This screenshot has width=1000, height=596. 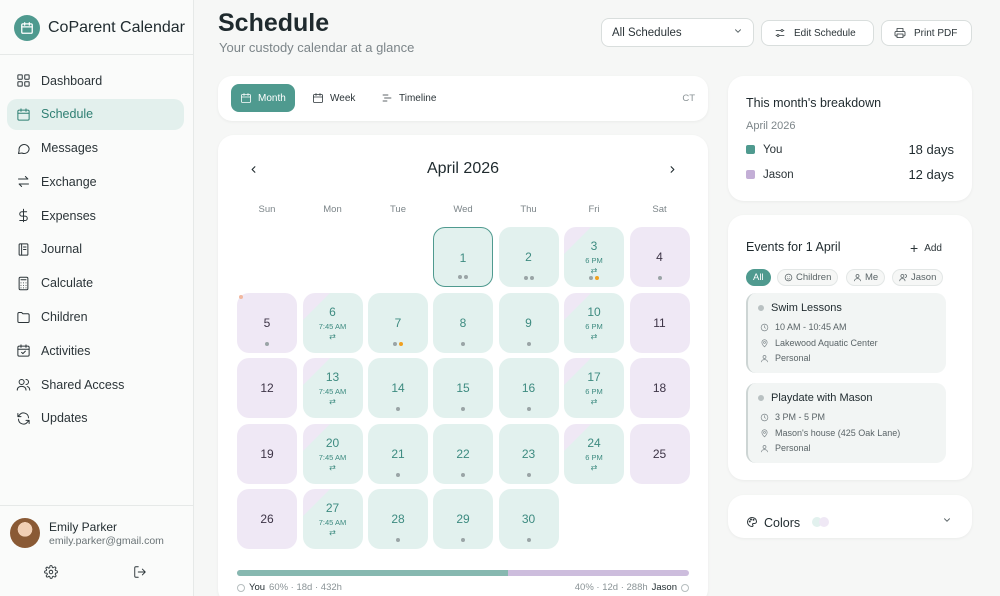 I want to click on sidebar-item-label: Schedule, so click(x=67, y=114).